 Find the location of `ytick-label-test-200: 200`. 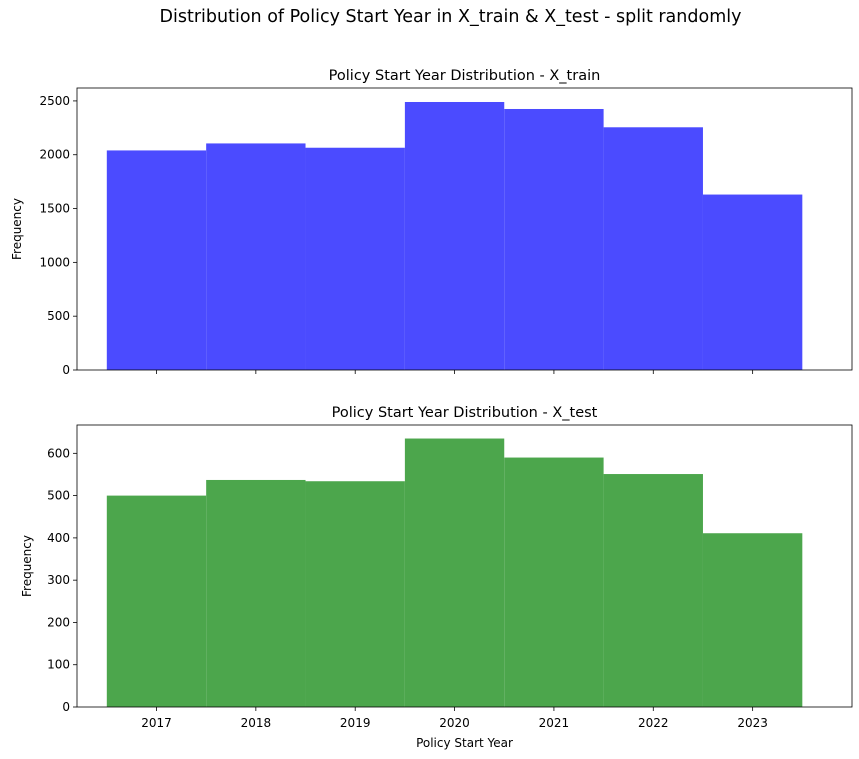

ytick-label-test-200: 200 is located at coordinates (58, 622).